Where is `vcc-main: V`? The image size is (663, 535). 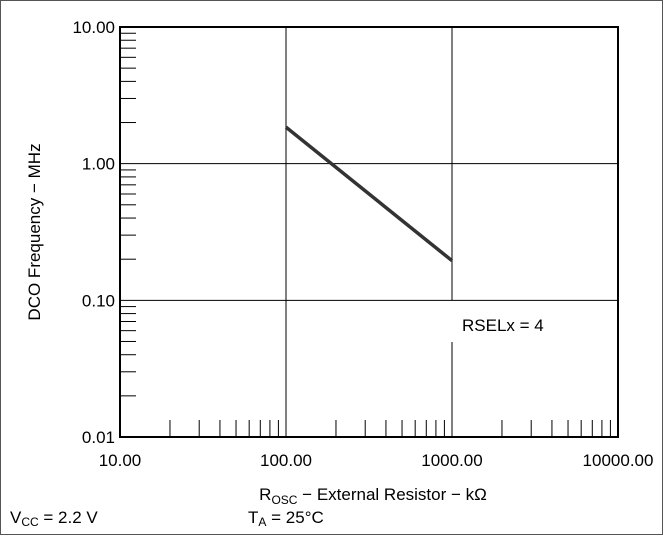 vcc-main: V is located at coordinates (16, 517).